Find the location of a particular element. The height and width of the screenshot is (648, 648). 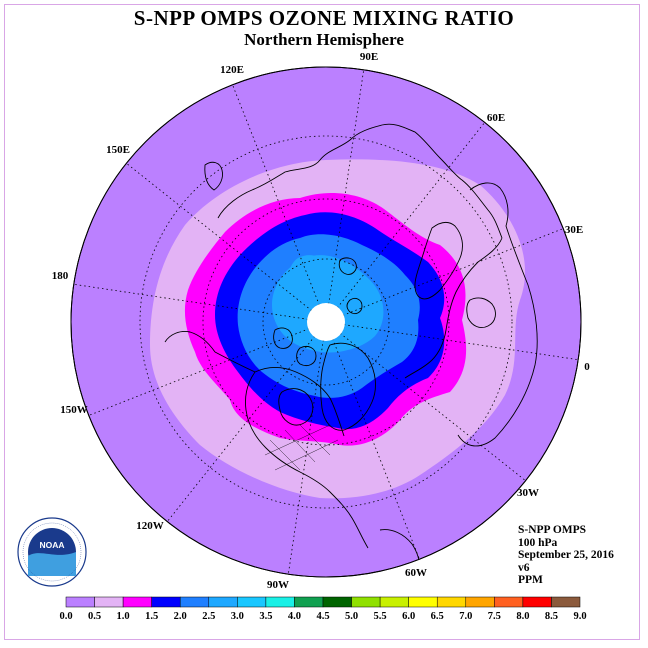

lon-label-30w: 30W is located at coordinates (528, 493).